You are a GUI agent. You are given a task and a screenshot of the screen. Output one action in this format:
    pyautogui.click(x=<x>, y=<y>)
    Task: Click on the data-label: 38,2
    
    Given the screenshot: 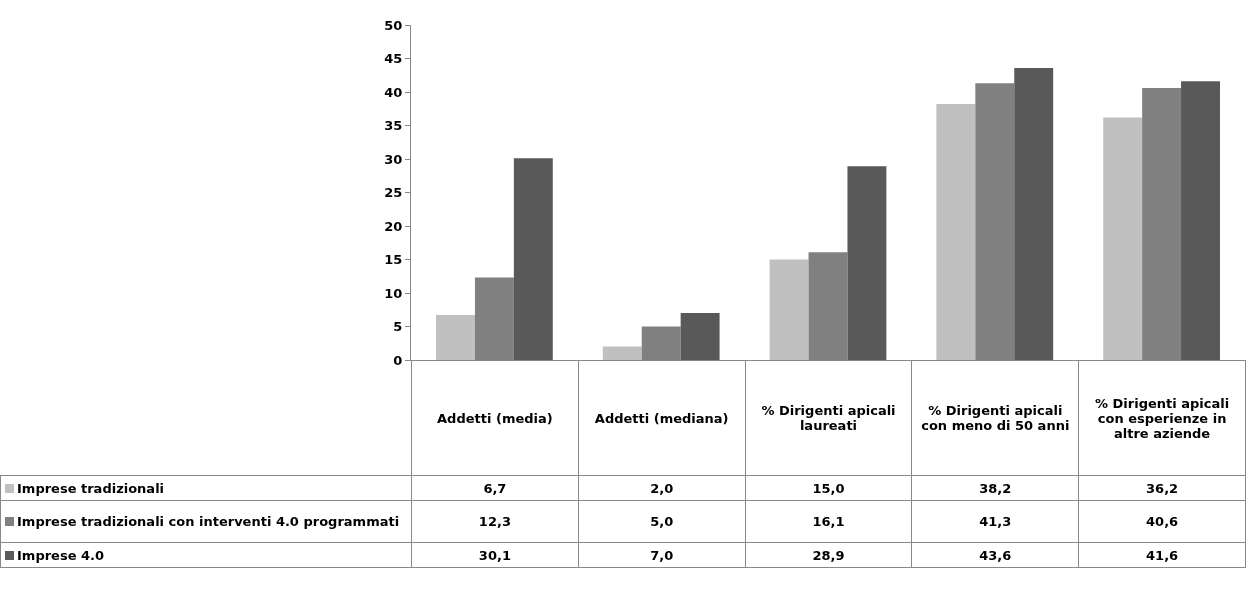 What is the action you would take?
    pyautogui.click(x=995, y=488)
    